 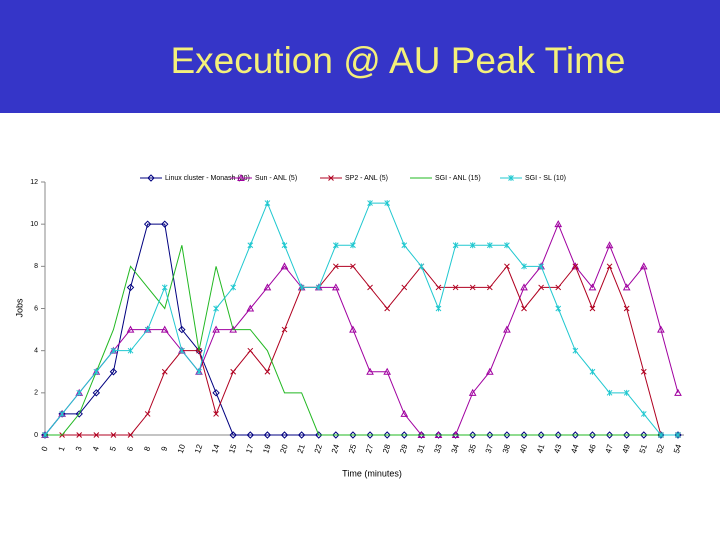 What do you see at coordinates (181, 449) in the screenshot?
I see `x-tick-label: 10` at bounding box center [181, 449].